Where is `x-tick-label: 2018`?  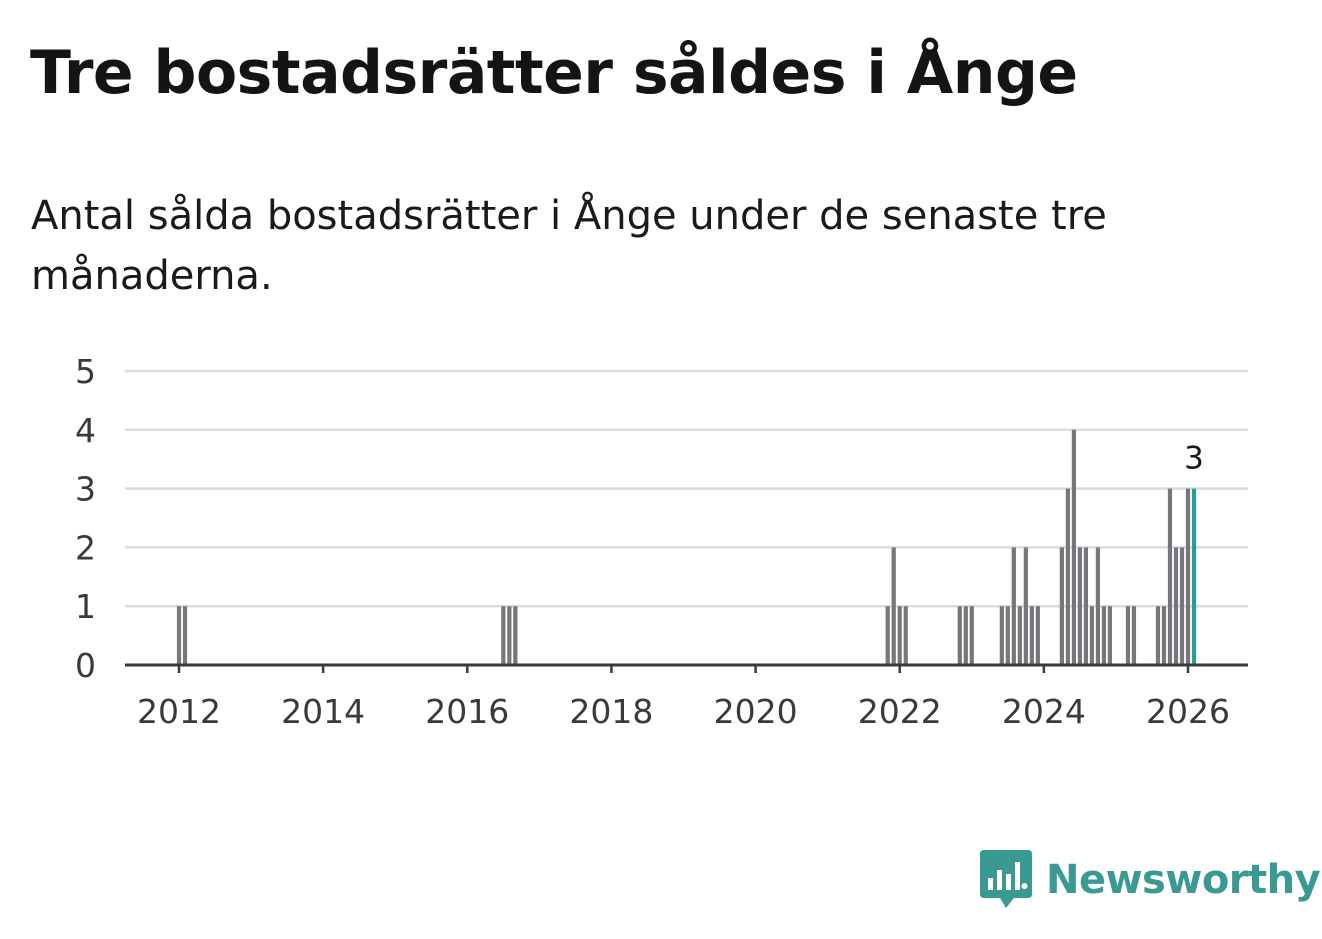 x-tick-label: 2018 is located at coordinates (611, 711).